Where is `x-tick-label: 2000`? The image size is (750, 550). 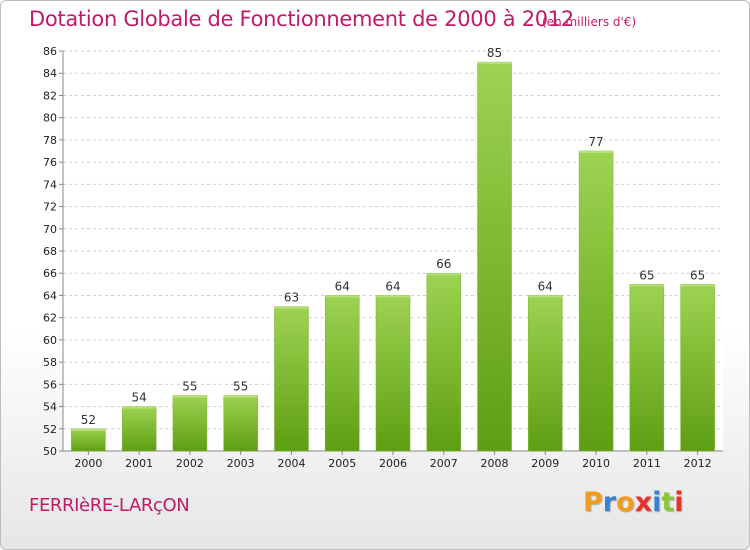
x-tick-label: 2000 is located at coordinates (88, 463).